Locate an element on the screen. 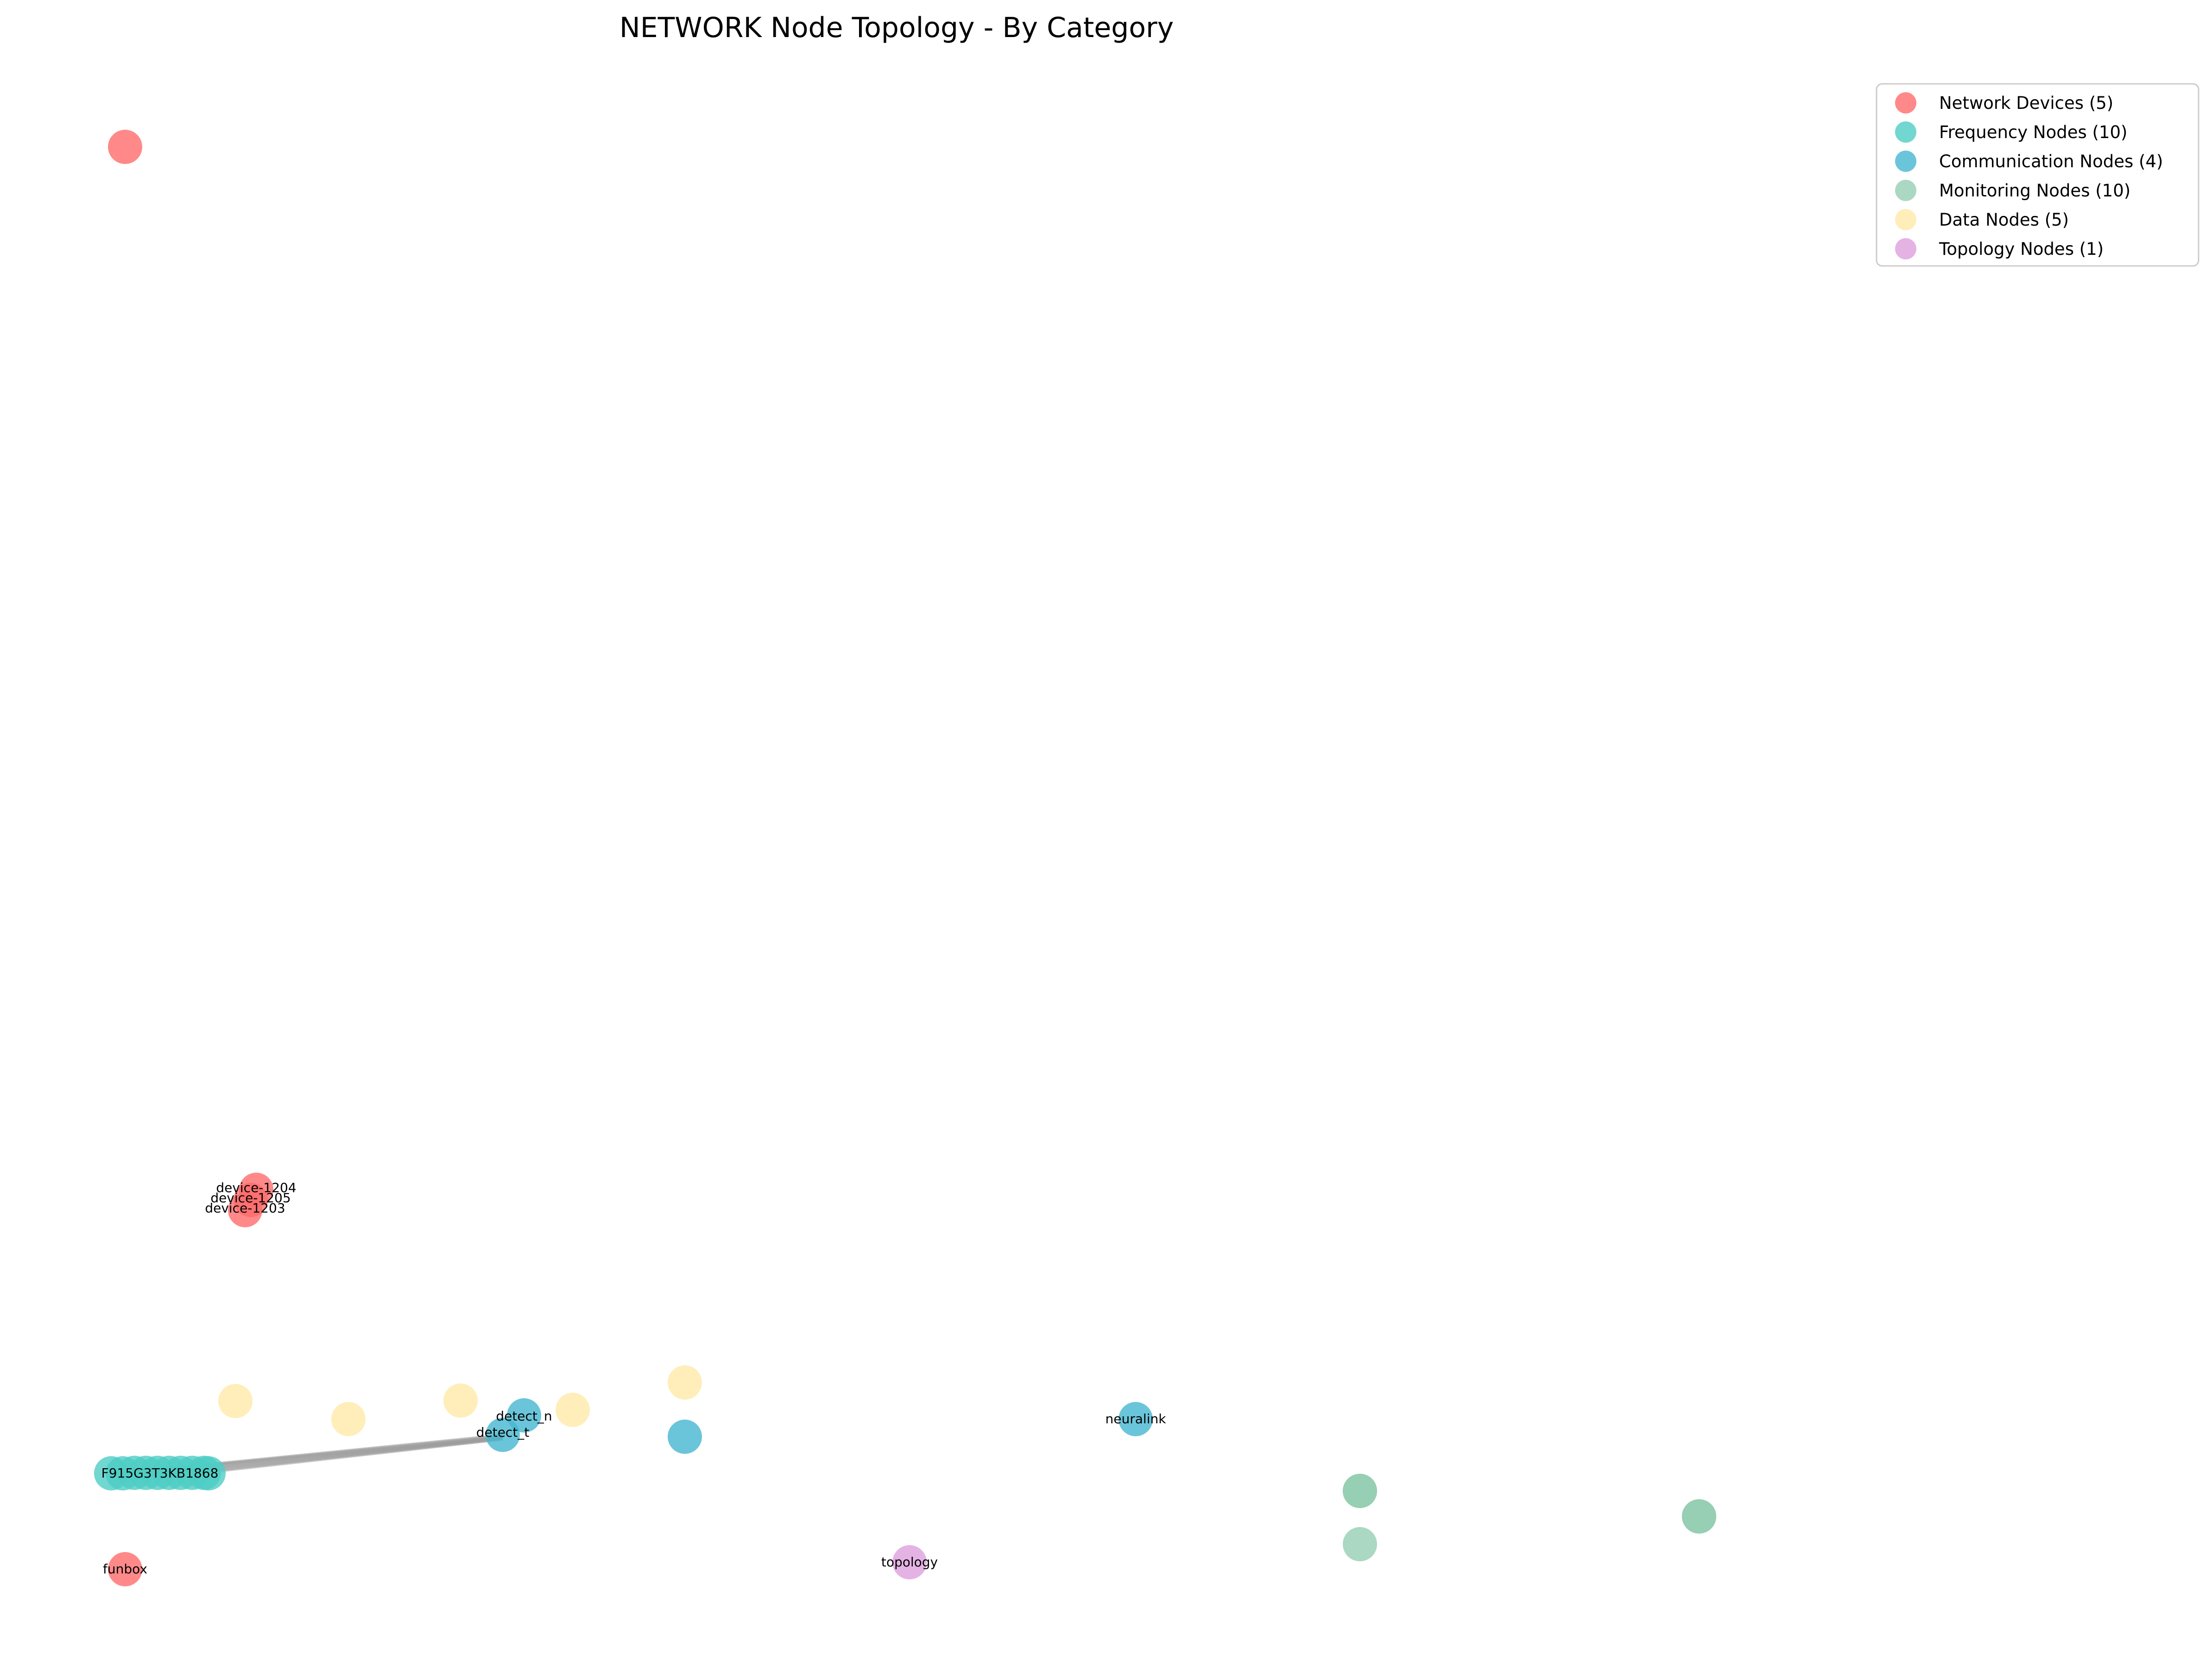  node-label-funbox: funbox is located at coordinates (125, 1569).